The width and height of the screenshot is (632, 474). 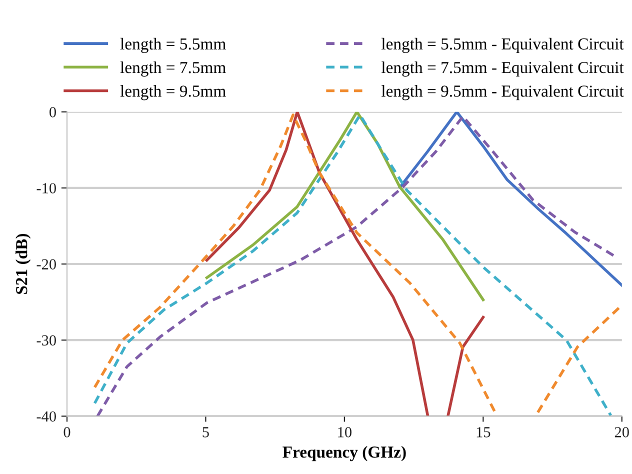 What do you see at coordinates (46, 188) in the screenshot?
I see `y-tick-label: -10` at bounding box center [46, 188].